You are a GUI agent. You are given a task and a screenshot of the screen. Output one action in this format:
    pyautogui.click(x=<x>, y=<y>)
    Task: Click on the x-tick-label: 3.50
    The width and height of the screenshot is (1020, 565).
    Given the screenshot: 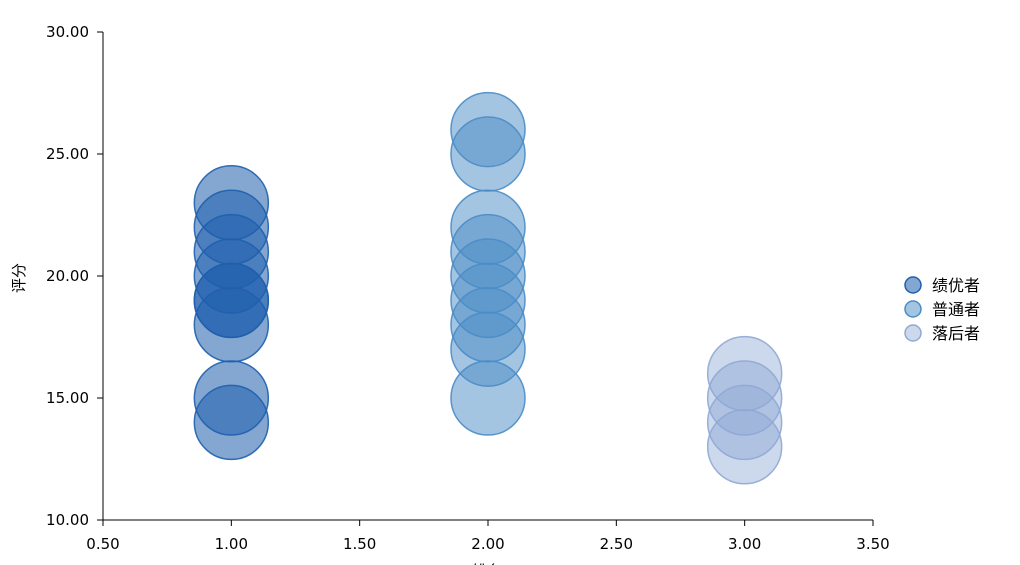 What is the action you would take?
    pyautogui.click(x=872, y=544)
    